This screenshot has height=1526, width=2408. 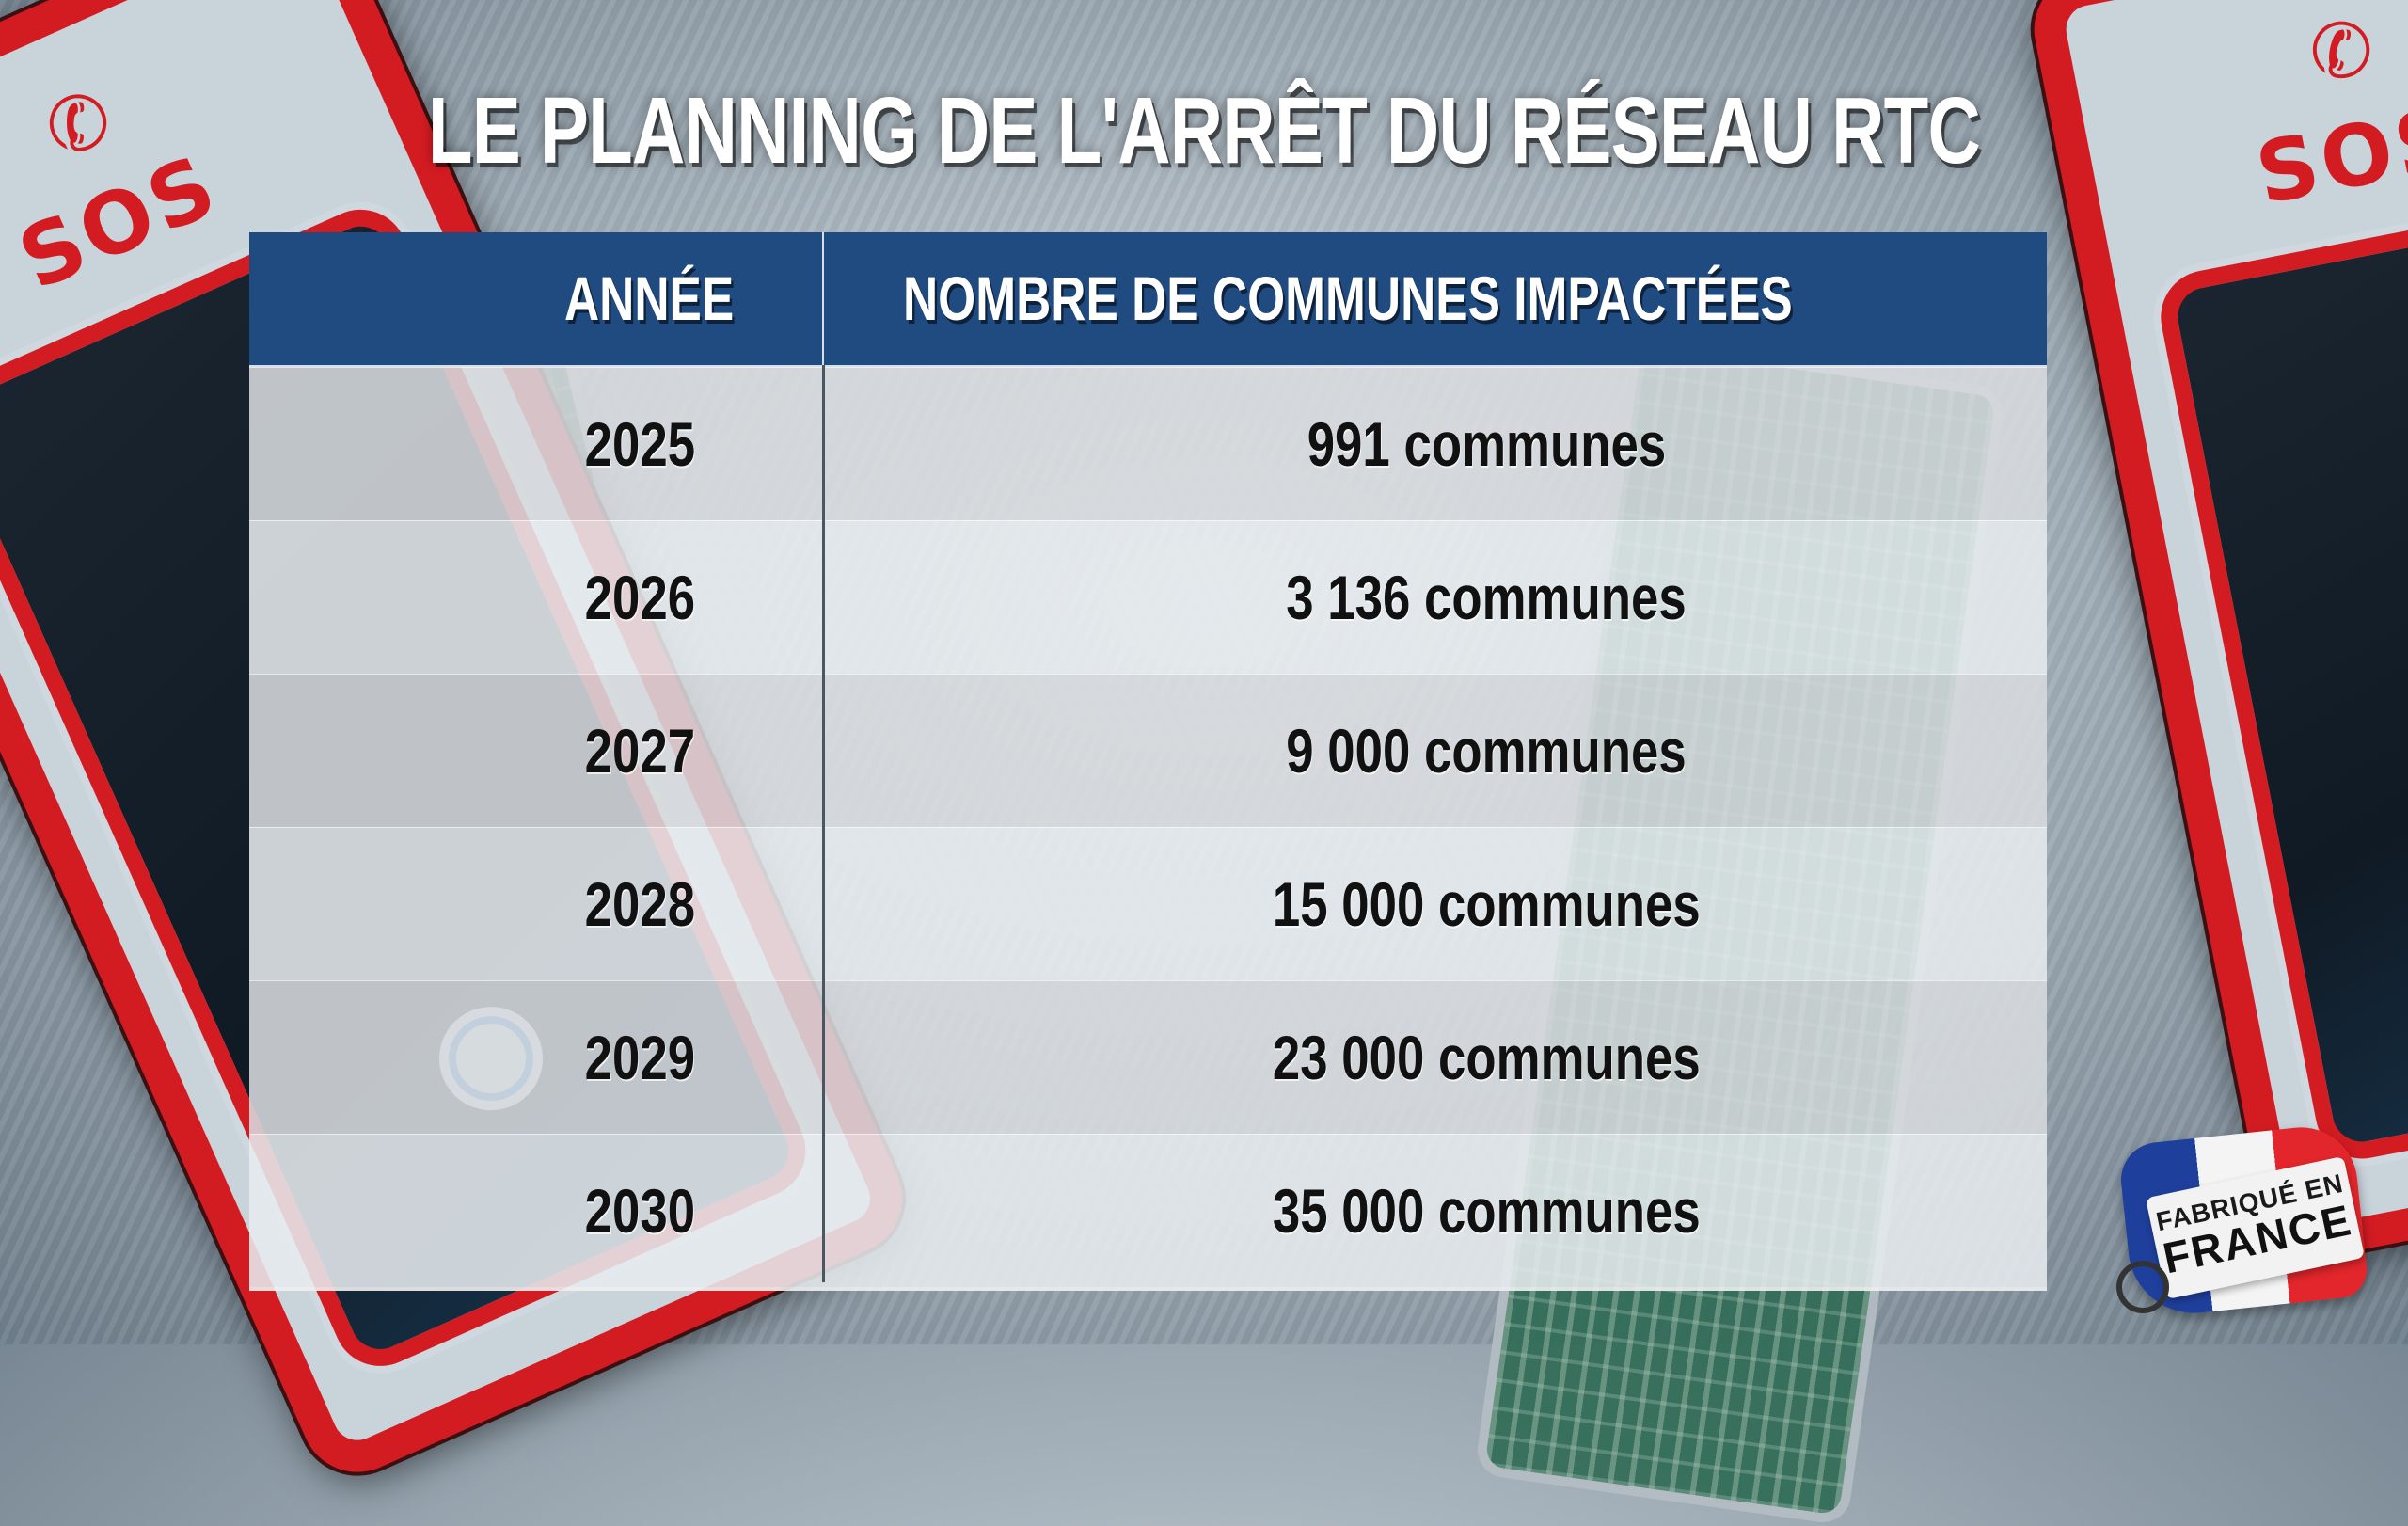 I want to click on cell-communes-count: 3 136 communes, so click(x=1487, y=598).